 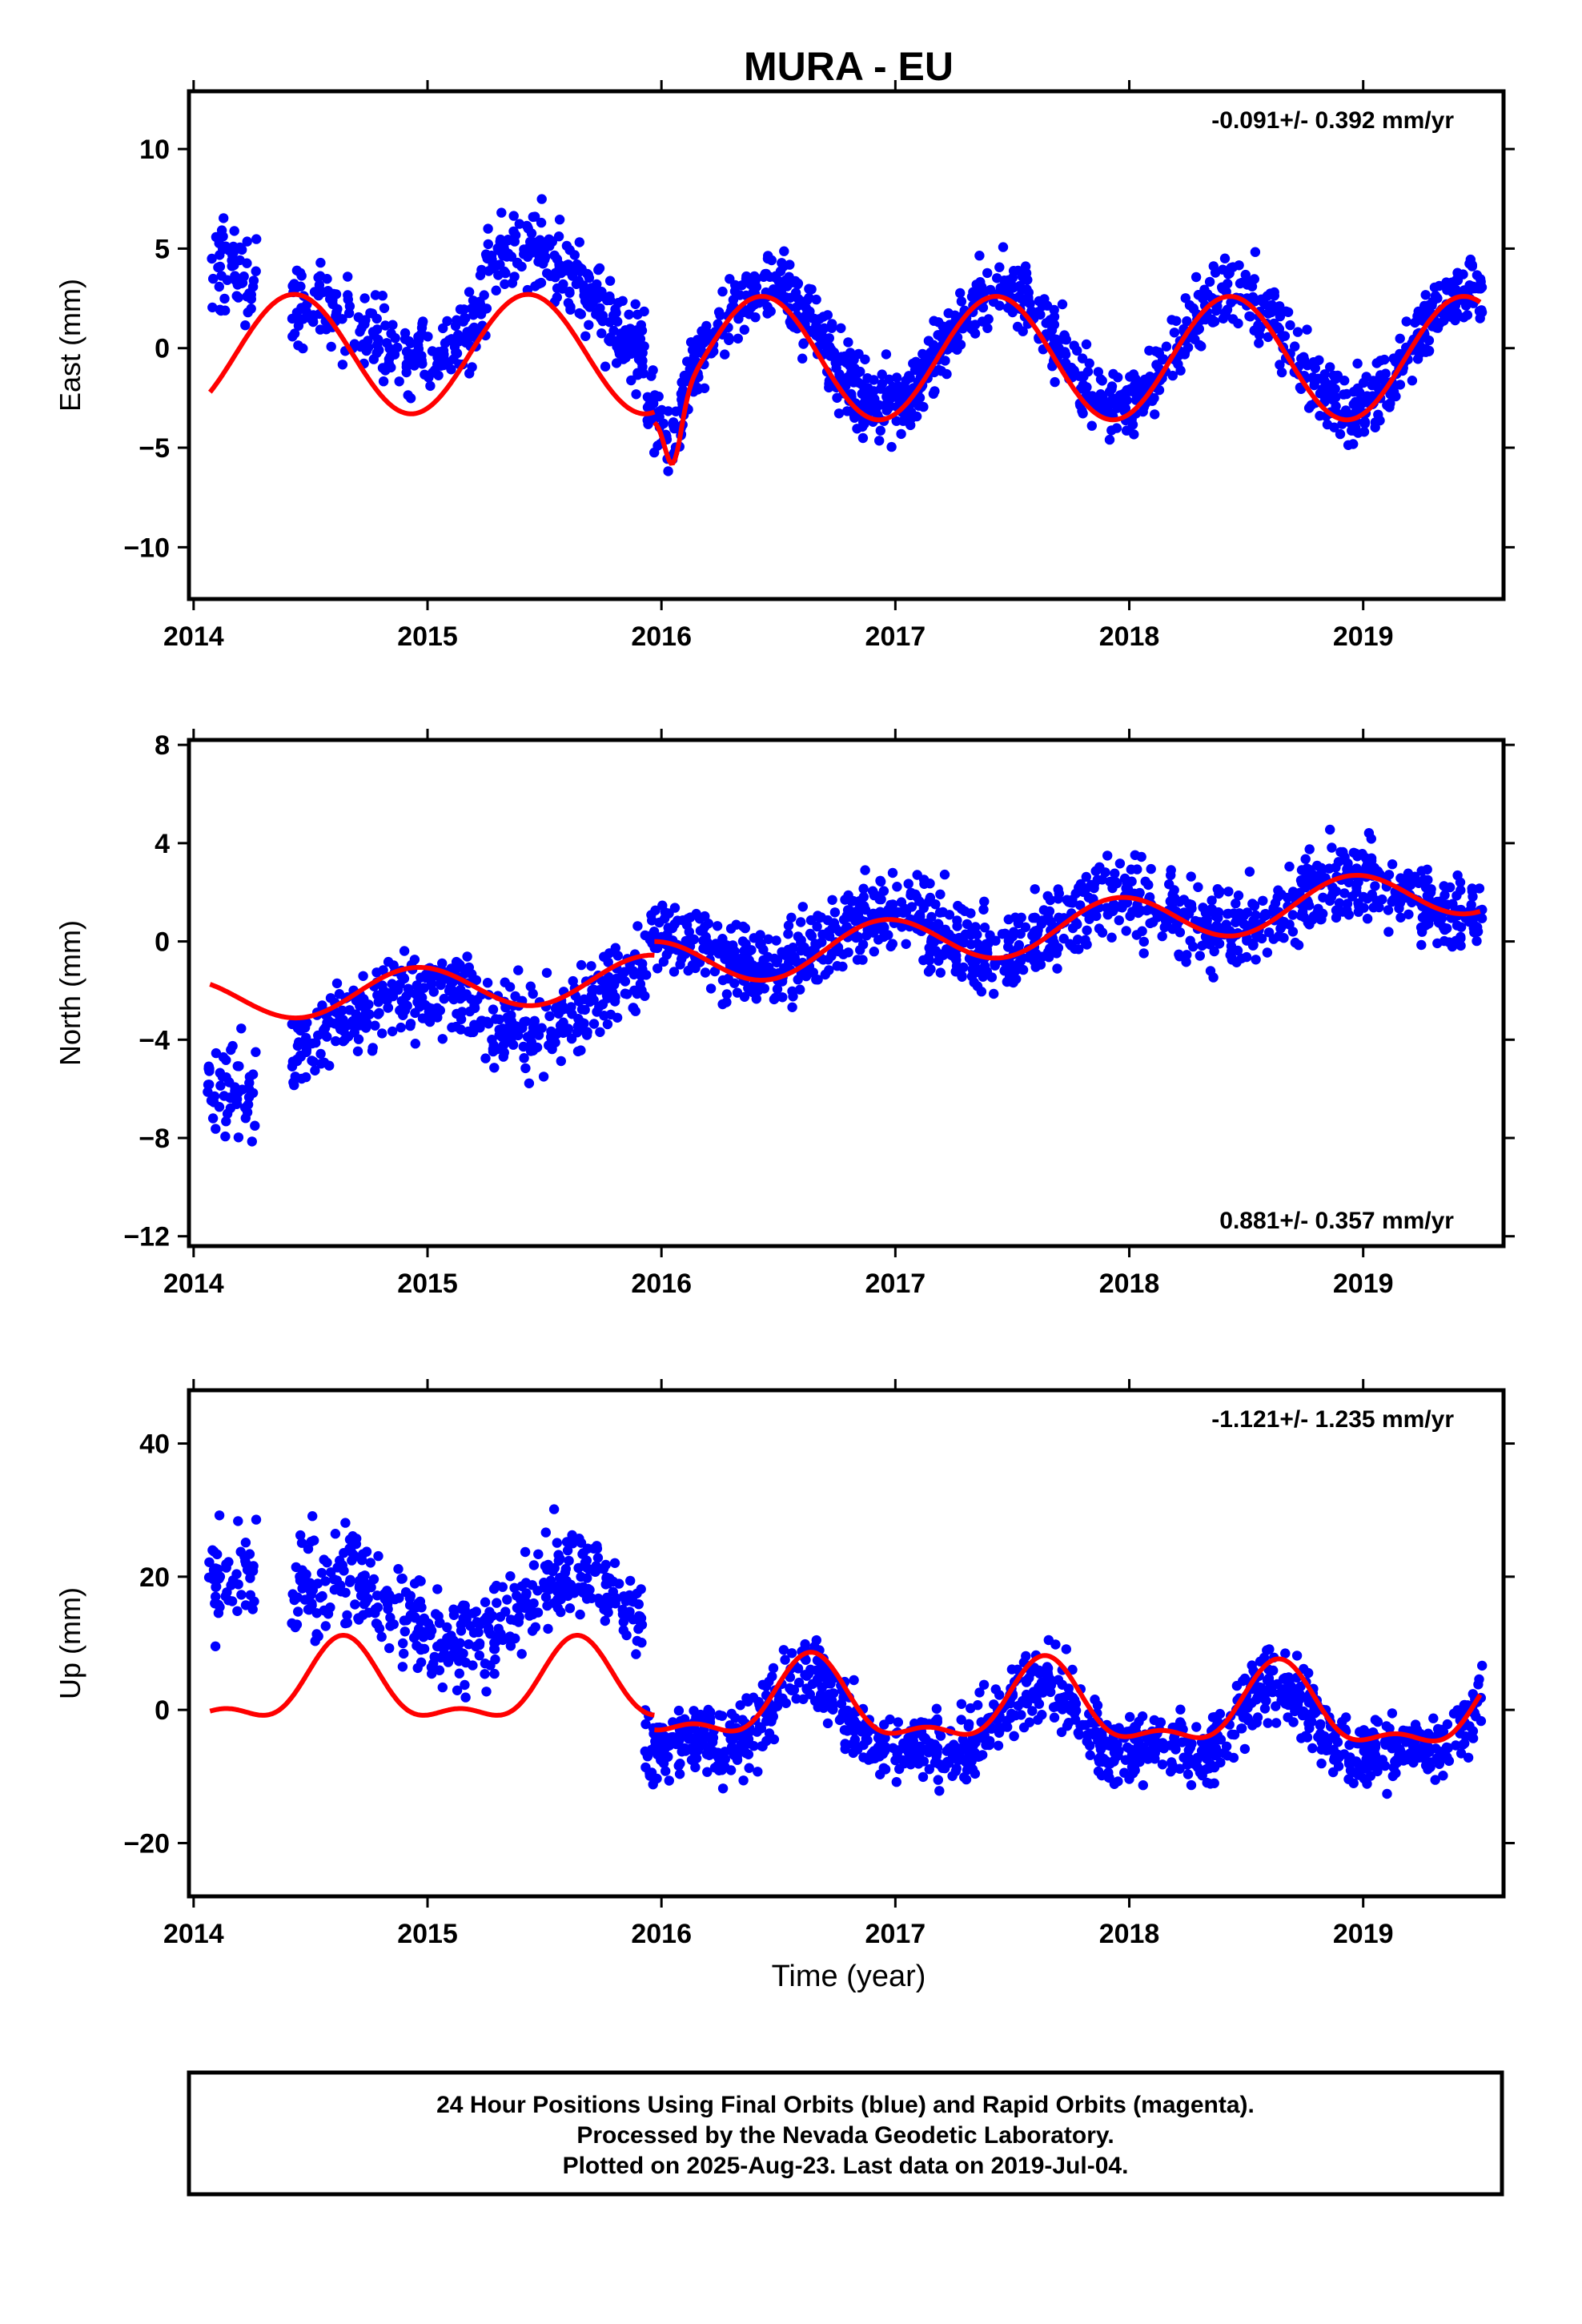 What do you see at coordinates (661, 636) in the screenshot?
I see `x-tick-label: 2016` at bounding box center [661, 636].